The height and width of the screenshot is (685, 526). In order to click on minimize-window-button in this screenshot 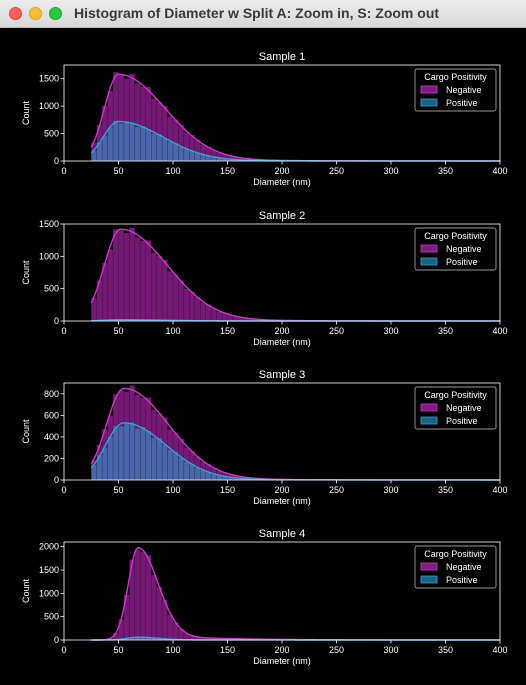, I will do `click(35, 13)`.